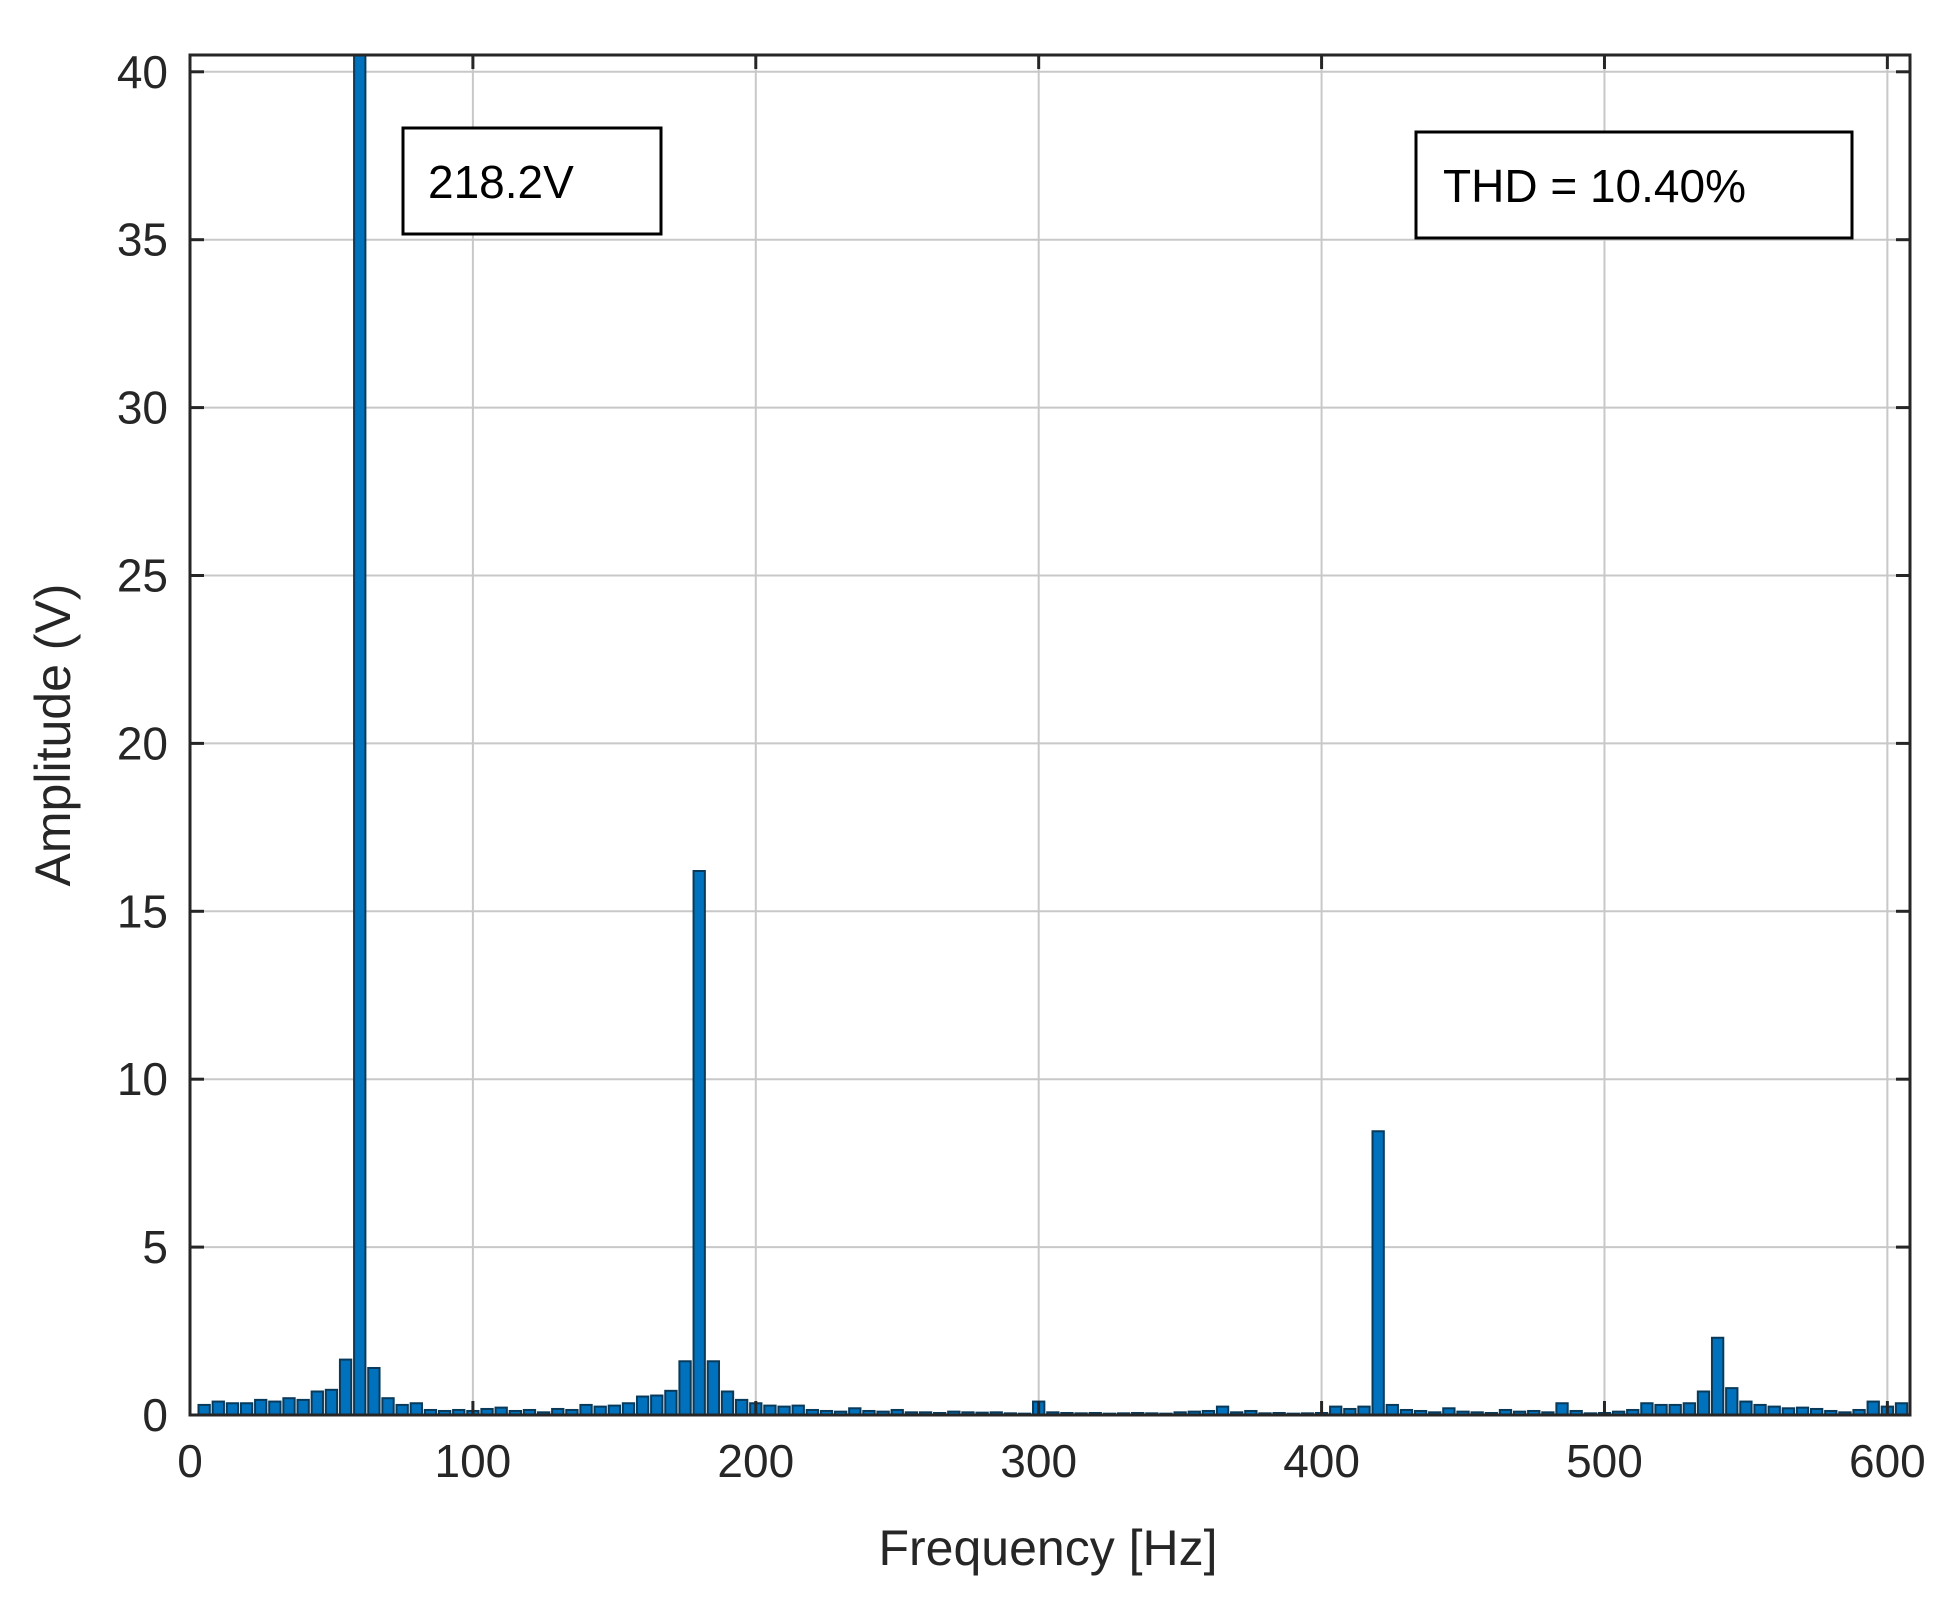 This screenshot has height=1600, width=1946. I want to click on bar-80hz, so click(416, 1409).